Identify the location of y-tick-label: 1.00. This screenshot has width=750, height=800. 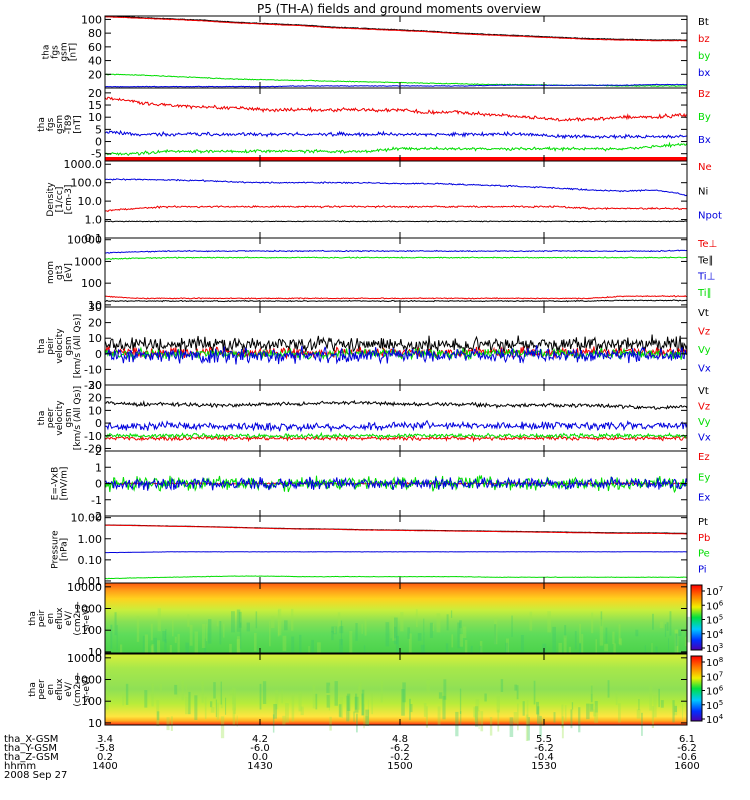
(90, 539).